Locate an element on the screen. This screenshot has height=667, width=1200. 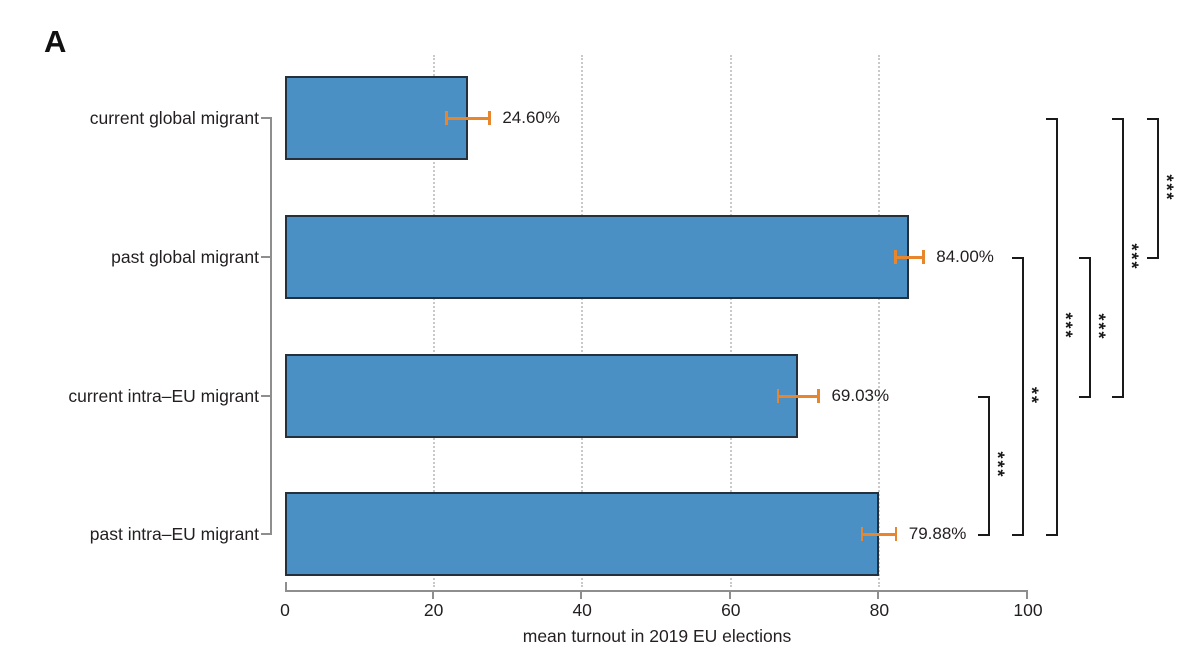
category-label: past intra–EU migrant is located at coordinates (174, 534).